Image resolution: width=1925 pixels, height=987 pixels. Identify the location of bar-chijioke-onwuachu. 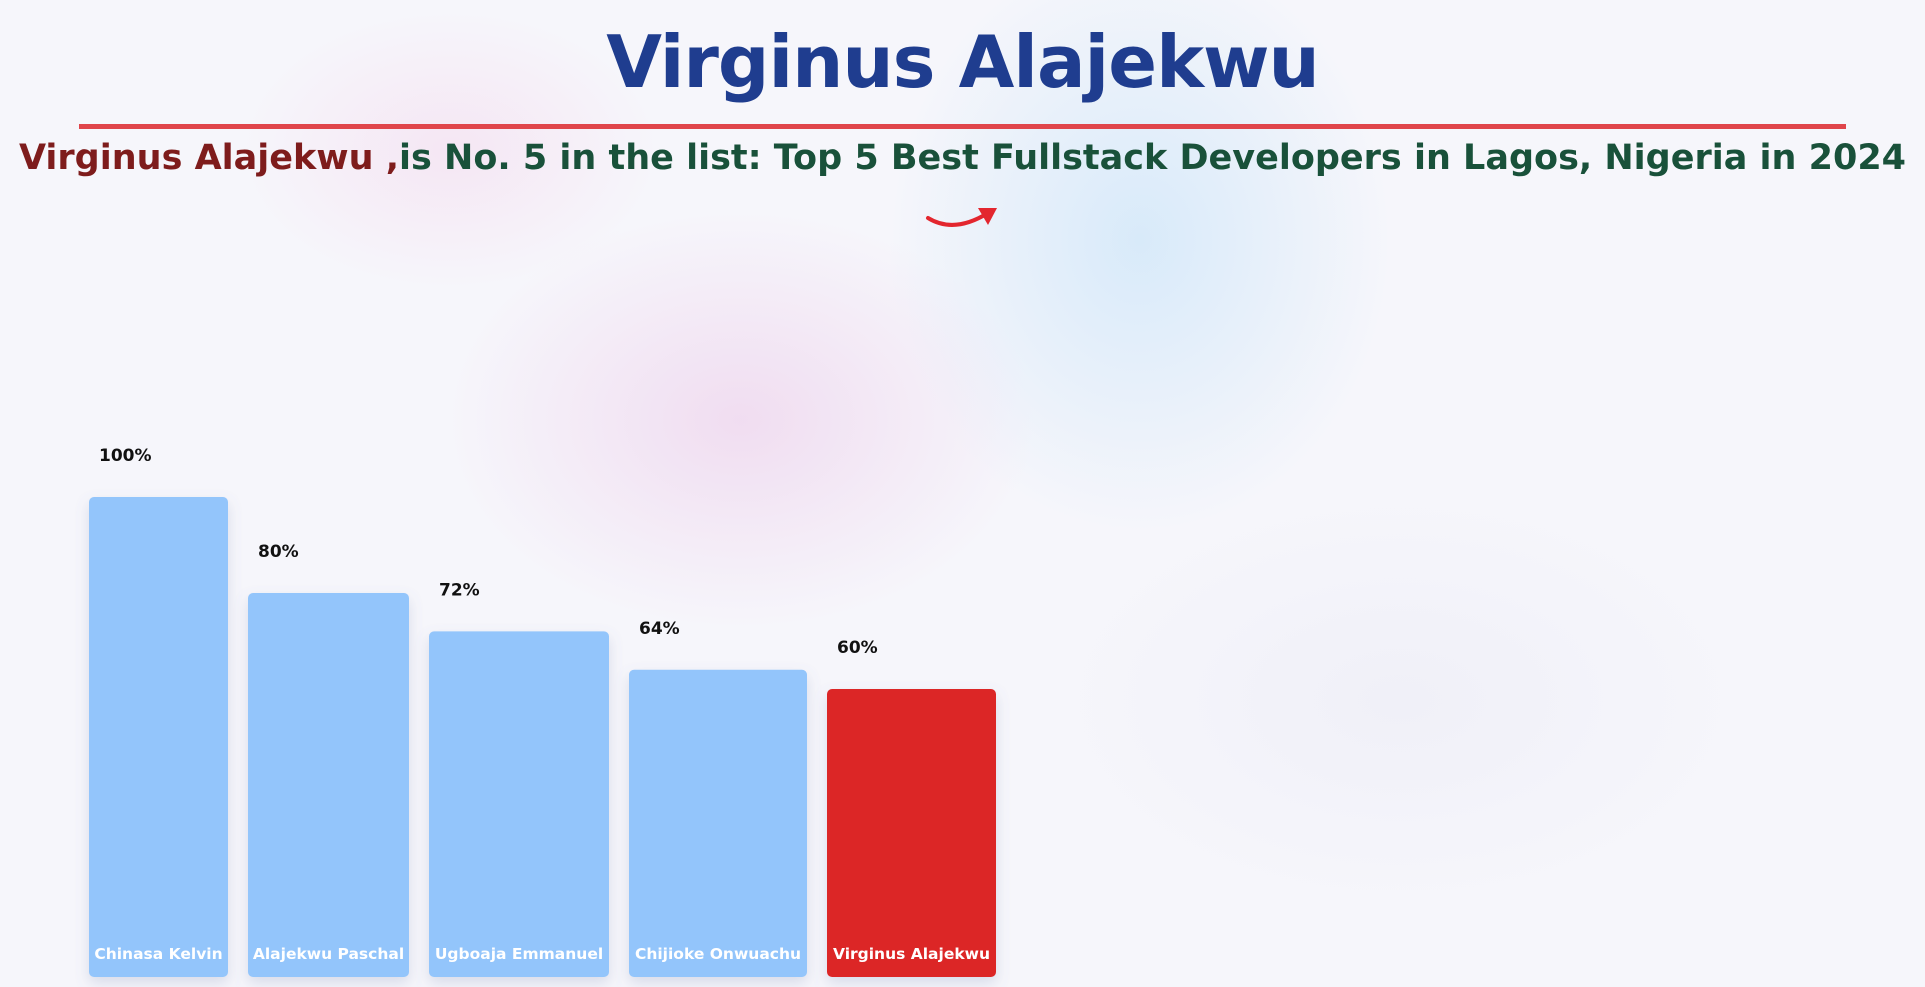
(718, 823).